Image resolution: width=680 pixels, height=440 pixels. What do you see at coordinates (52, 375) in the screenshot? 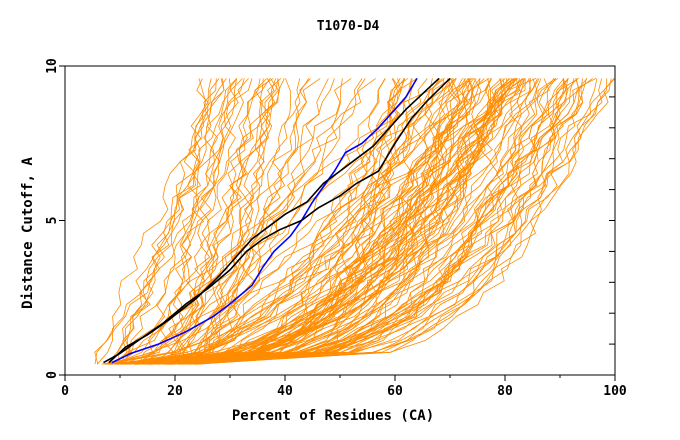
I see `y-tick-label: 0` at bounding box center [52, 375].